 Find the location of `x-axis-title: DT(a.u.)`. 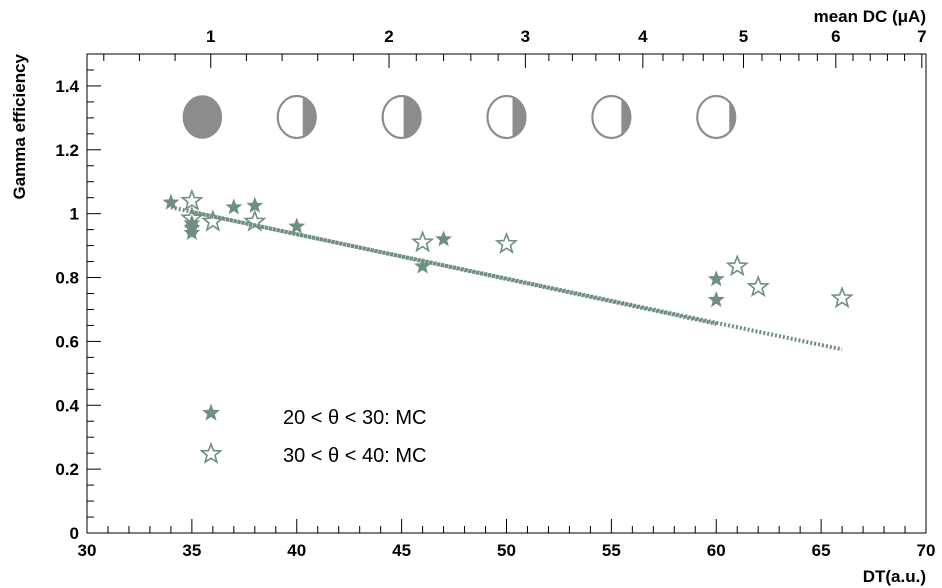

x-axis-title: DT(a.u.) is located at coordinates (894, 576).